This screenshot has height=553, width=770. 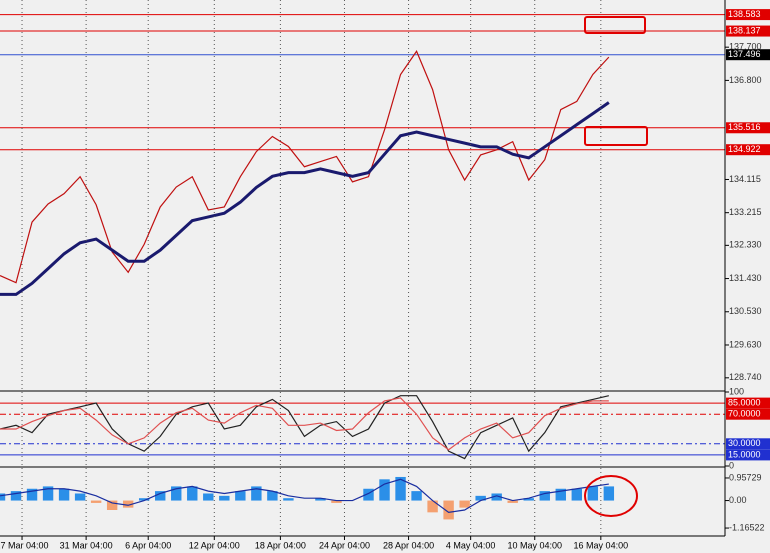 What do you see at coordinates (745, 344) in the screenshot?
I see `y-tick-label: 129.630` at bounding box center [745, 344].